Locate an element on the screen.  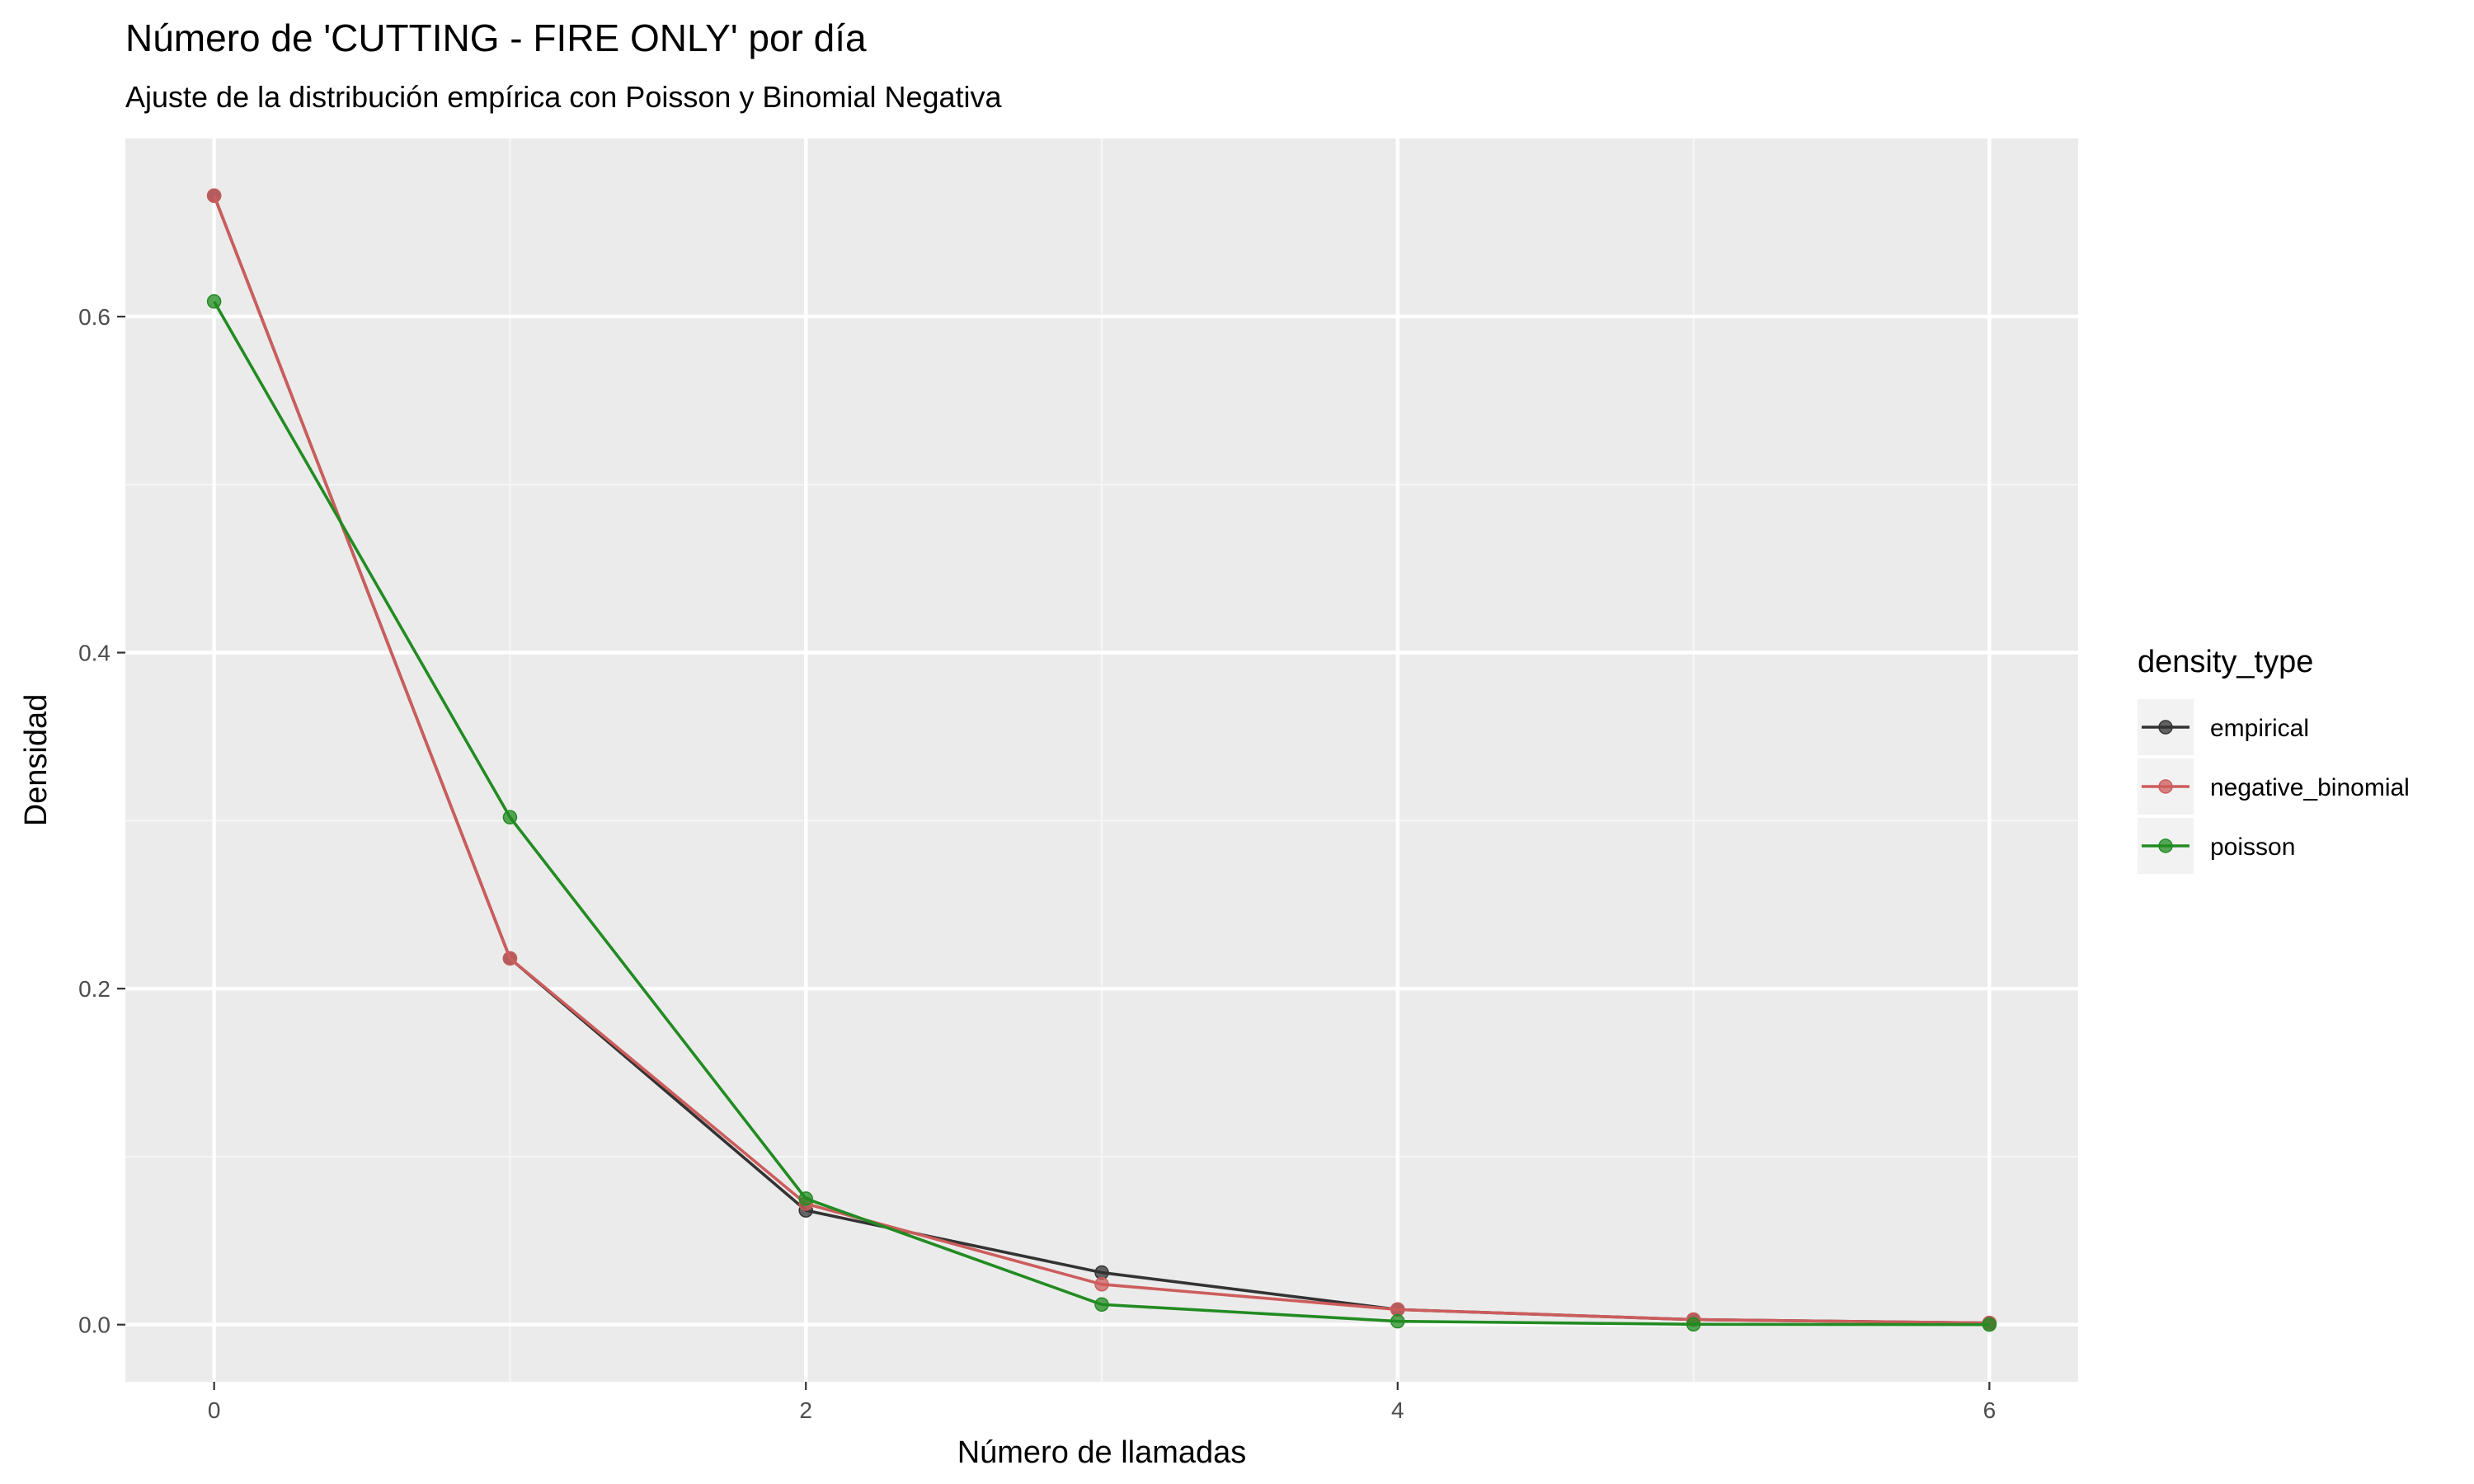
x-tick-label: 2 is located at coordinates (805, 1410).